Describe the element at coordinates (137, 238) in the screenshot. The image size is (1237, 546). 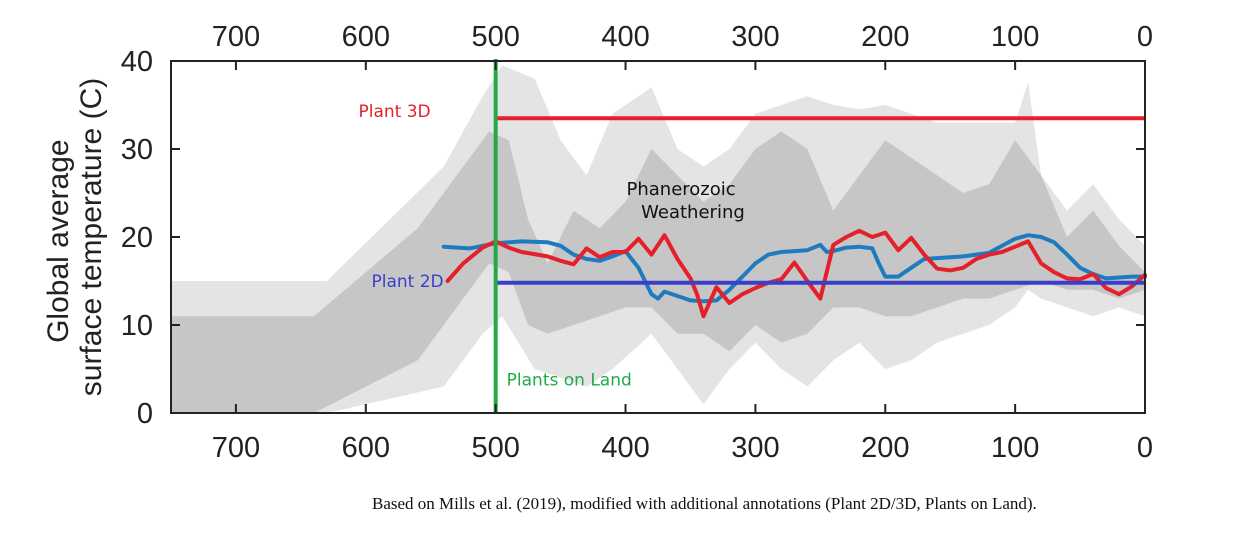
I see `y-tick-label: 20` at that location.